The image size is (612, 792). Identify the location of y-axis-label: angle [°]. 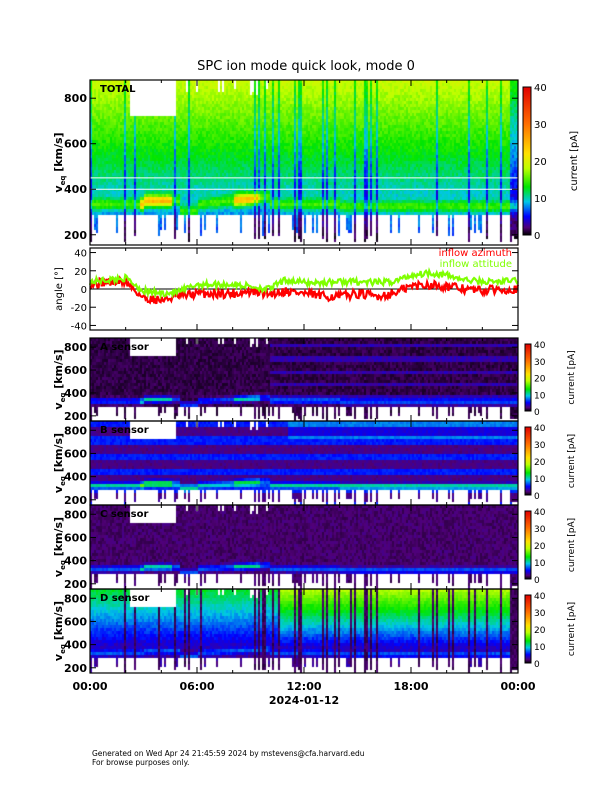
(59, 289).